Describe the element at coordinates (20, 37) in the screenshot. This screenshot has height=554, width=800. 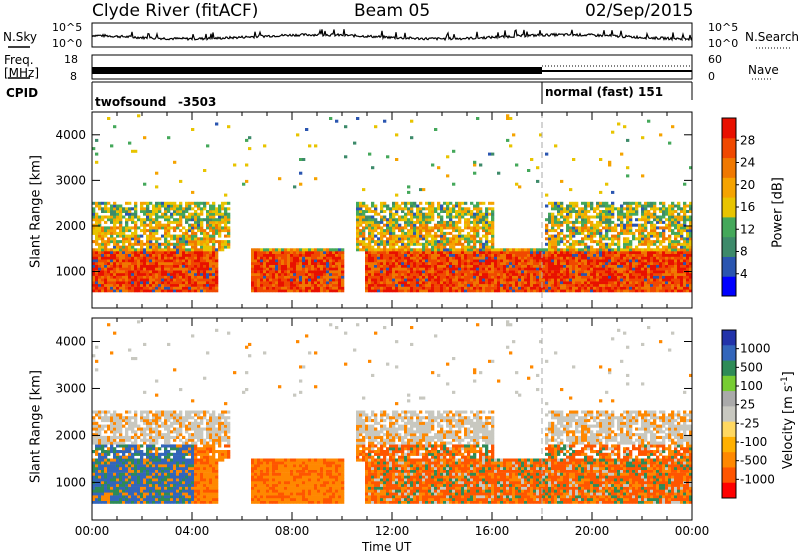
I see `nsky-label: N.Sky` at that location.